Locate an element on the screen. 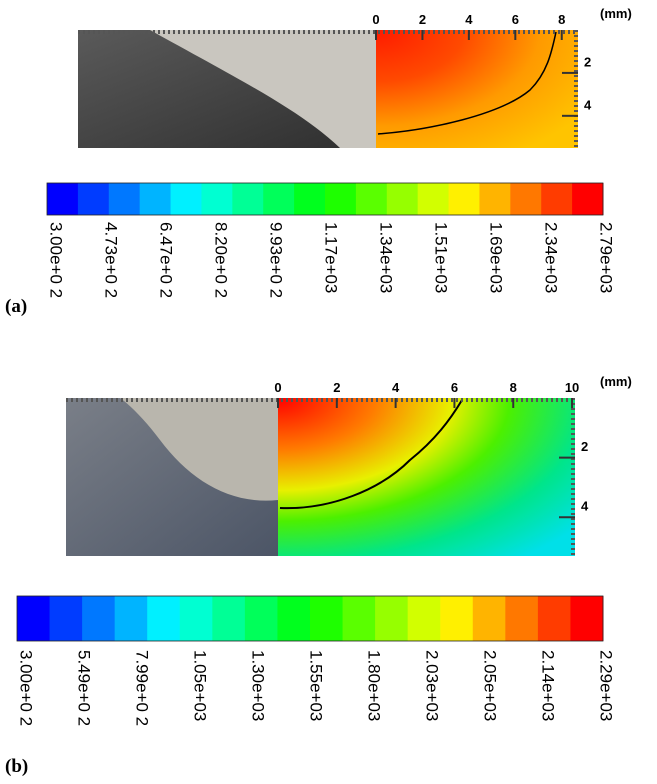 Image resolution: width=657 pixels, height=784 pixels. colorbar-label: 1.34e+03 is located at coordinates (386, 257).